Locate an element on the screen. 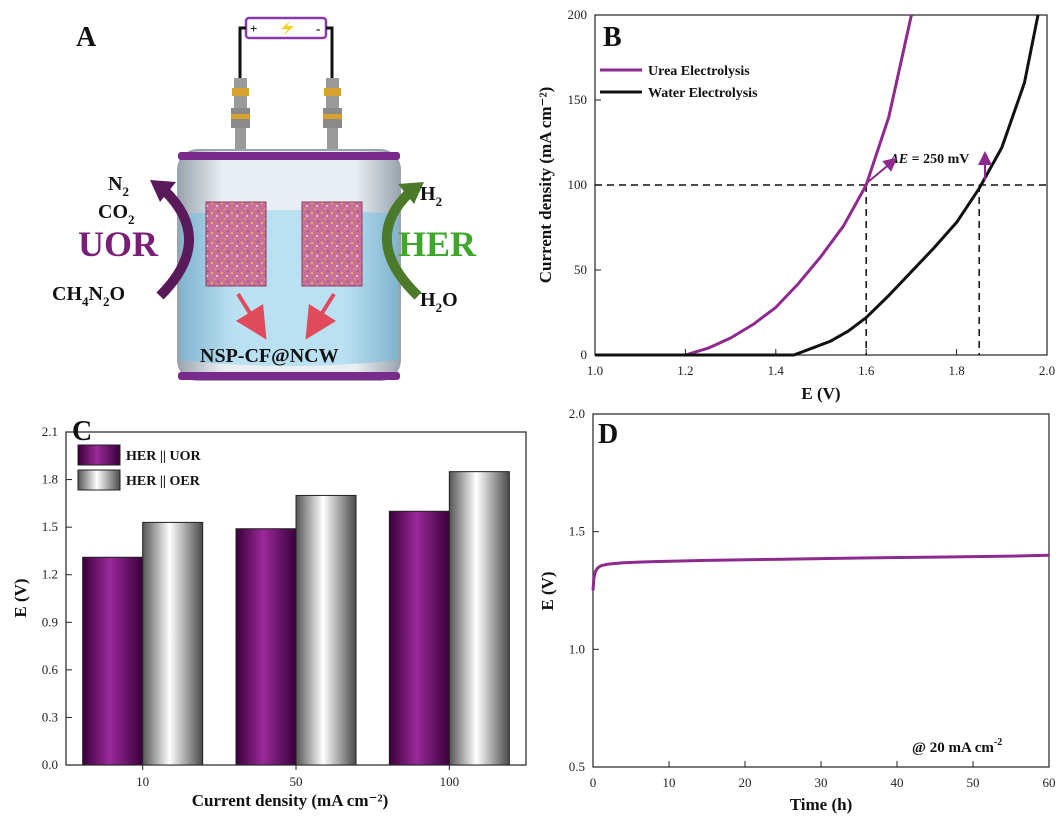 The image size is (1062, 816). panel-c-xtick-label: 100 is located at coordinates (450, 781).